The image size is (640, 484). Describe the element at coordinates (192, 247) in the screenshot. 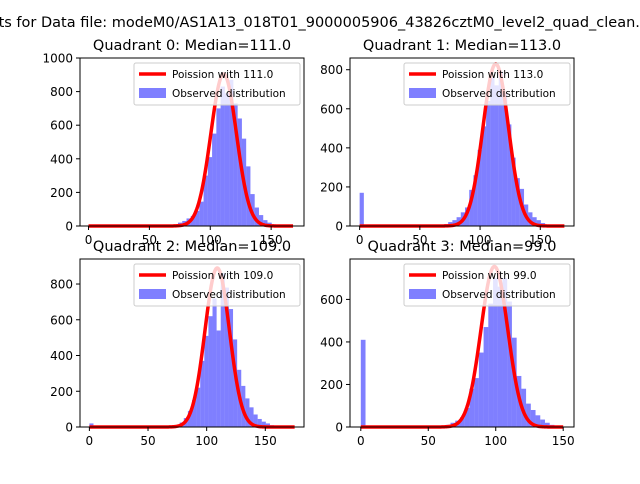

I see `subplot-title: Quadrant 2: Median=109.0` at that location.